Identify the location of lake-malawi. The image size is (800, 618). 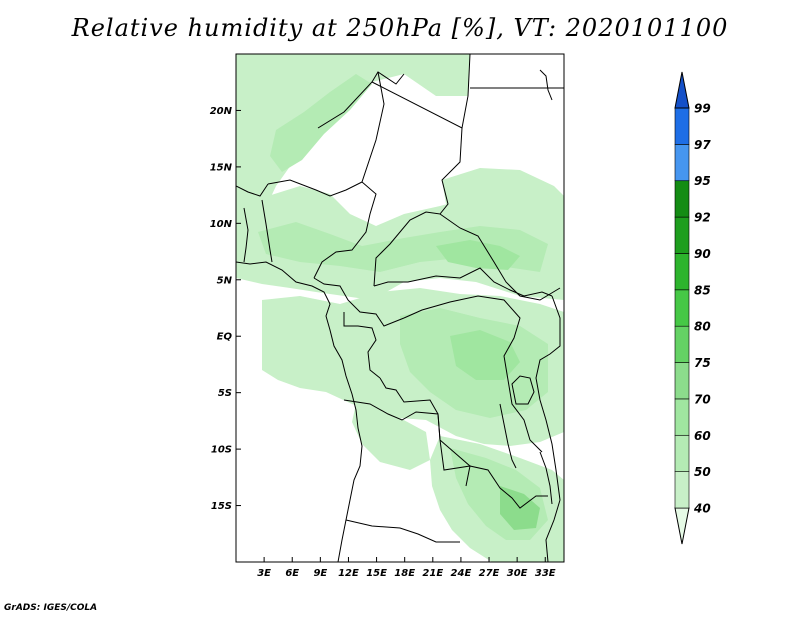
(546, 478).